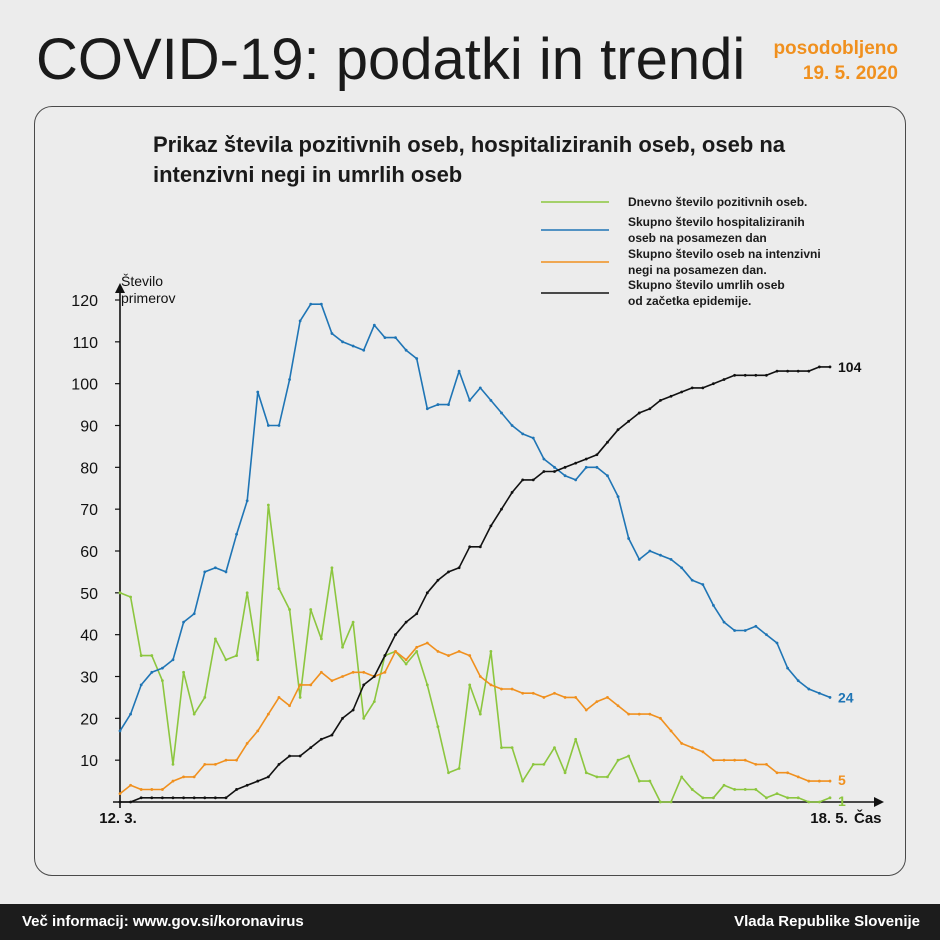  I want to click on legend-label-icu: negi na posamezen dan., so click(697, 270).